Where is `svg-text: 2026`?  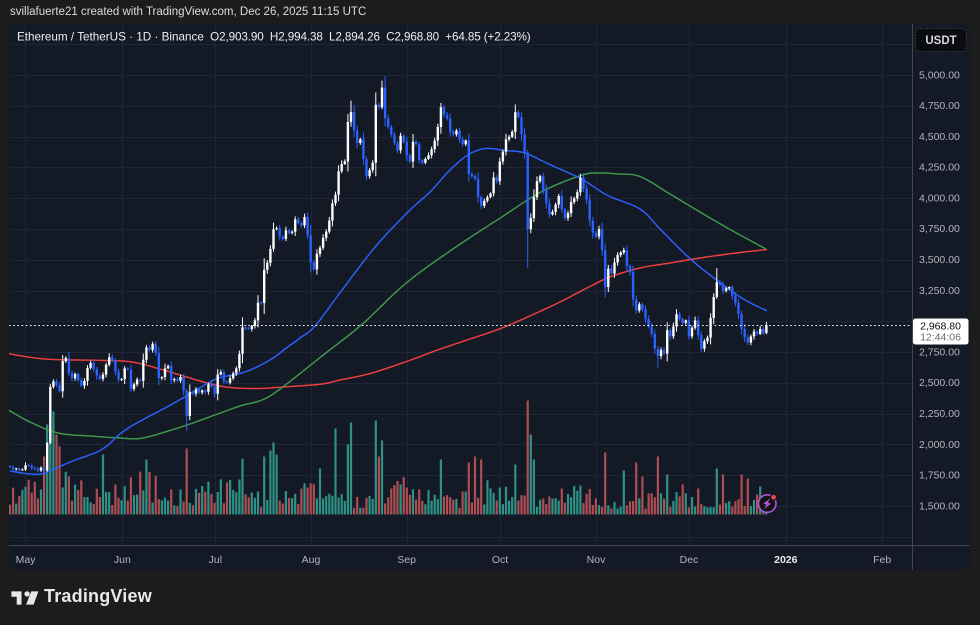
svg-text: 2026 is located at coordinates (786, 560).